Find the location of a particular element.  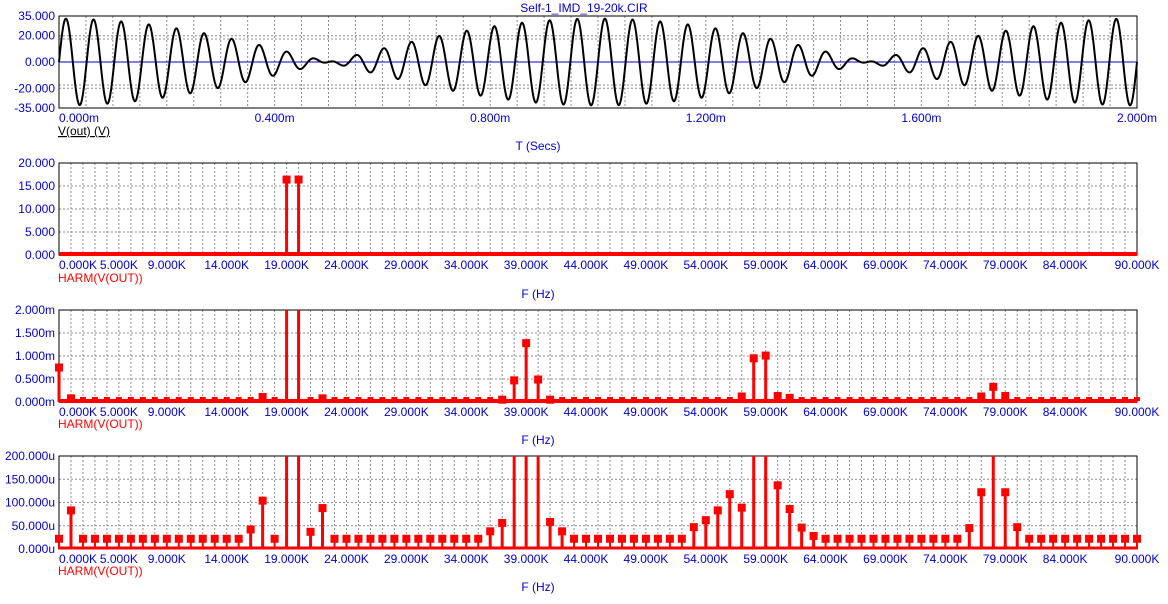

trace-label-1: V(out) (V) is located at coordinates (84, 131).